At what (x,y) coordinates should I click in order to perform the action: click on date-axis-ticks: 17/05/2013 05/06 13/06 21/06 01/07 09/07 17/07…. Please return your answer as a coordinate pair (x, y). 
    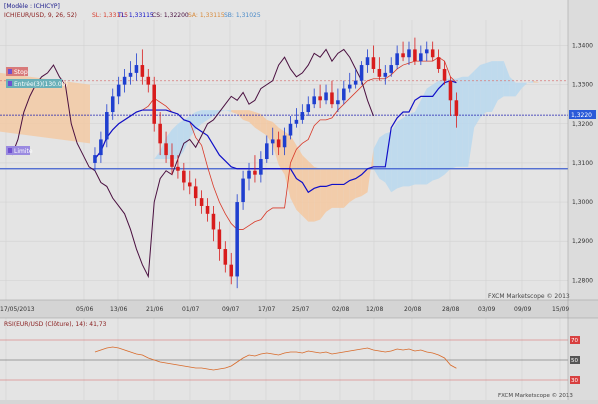
    Looking at the image, I should click on (284, 309).